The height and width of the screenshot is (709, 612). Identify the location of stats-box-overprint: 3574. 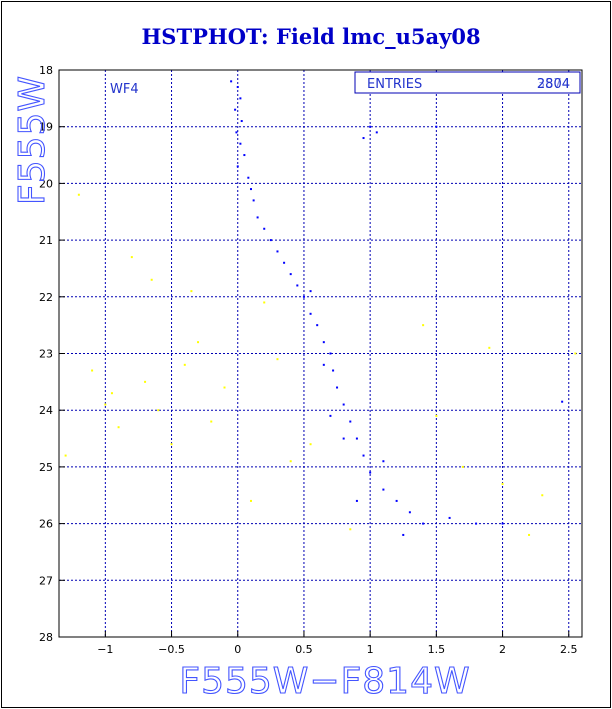
(553, 84).